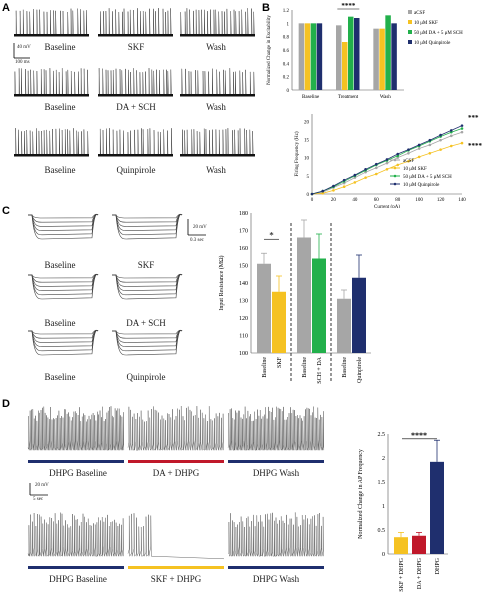 Image resolution: width=490 pixels, height=600 pixels. I want to click on b-bottom-ytick: 20, so click(307, 122).